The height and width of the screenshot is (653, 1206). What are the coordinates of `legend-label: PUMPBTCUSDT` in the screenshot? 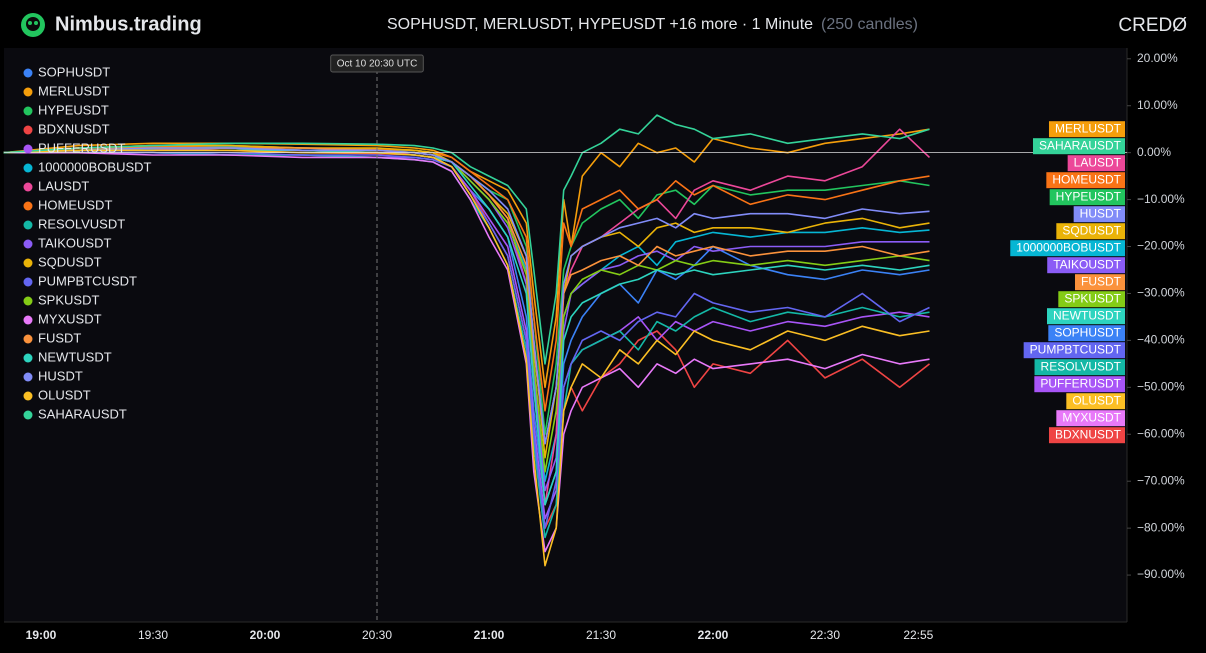 It's located at (87, 280).